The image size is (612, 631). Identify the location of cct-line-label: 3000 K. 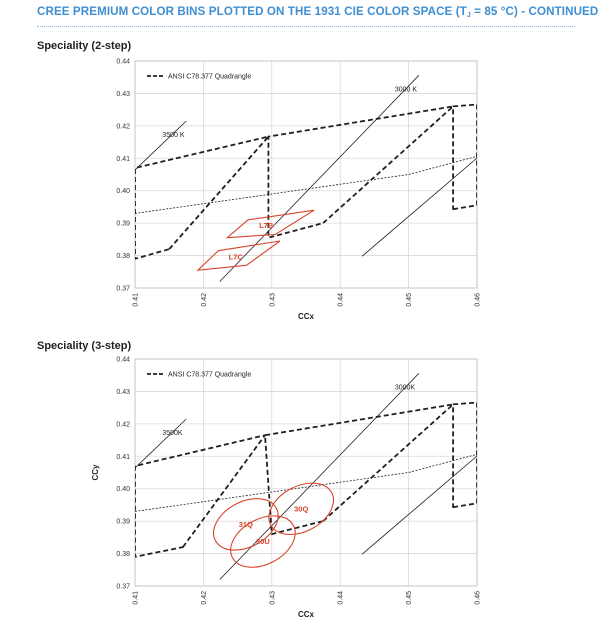
(406, 89).